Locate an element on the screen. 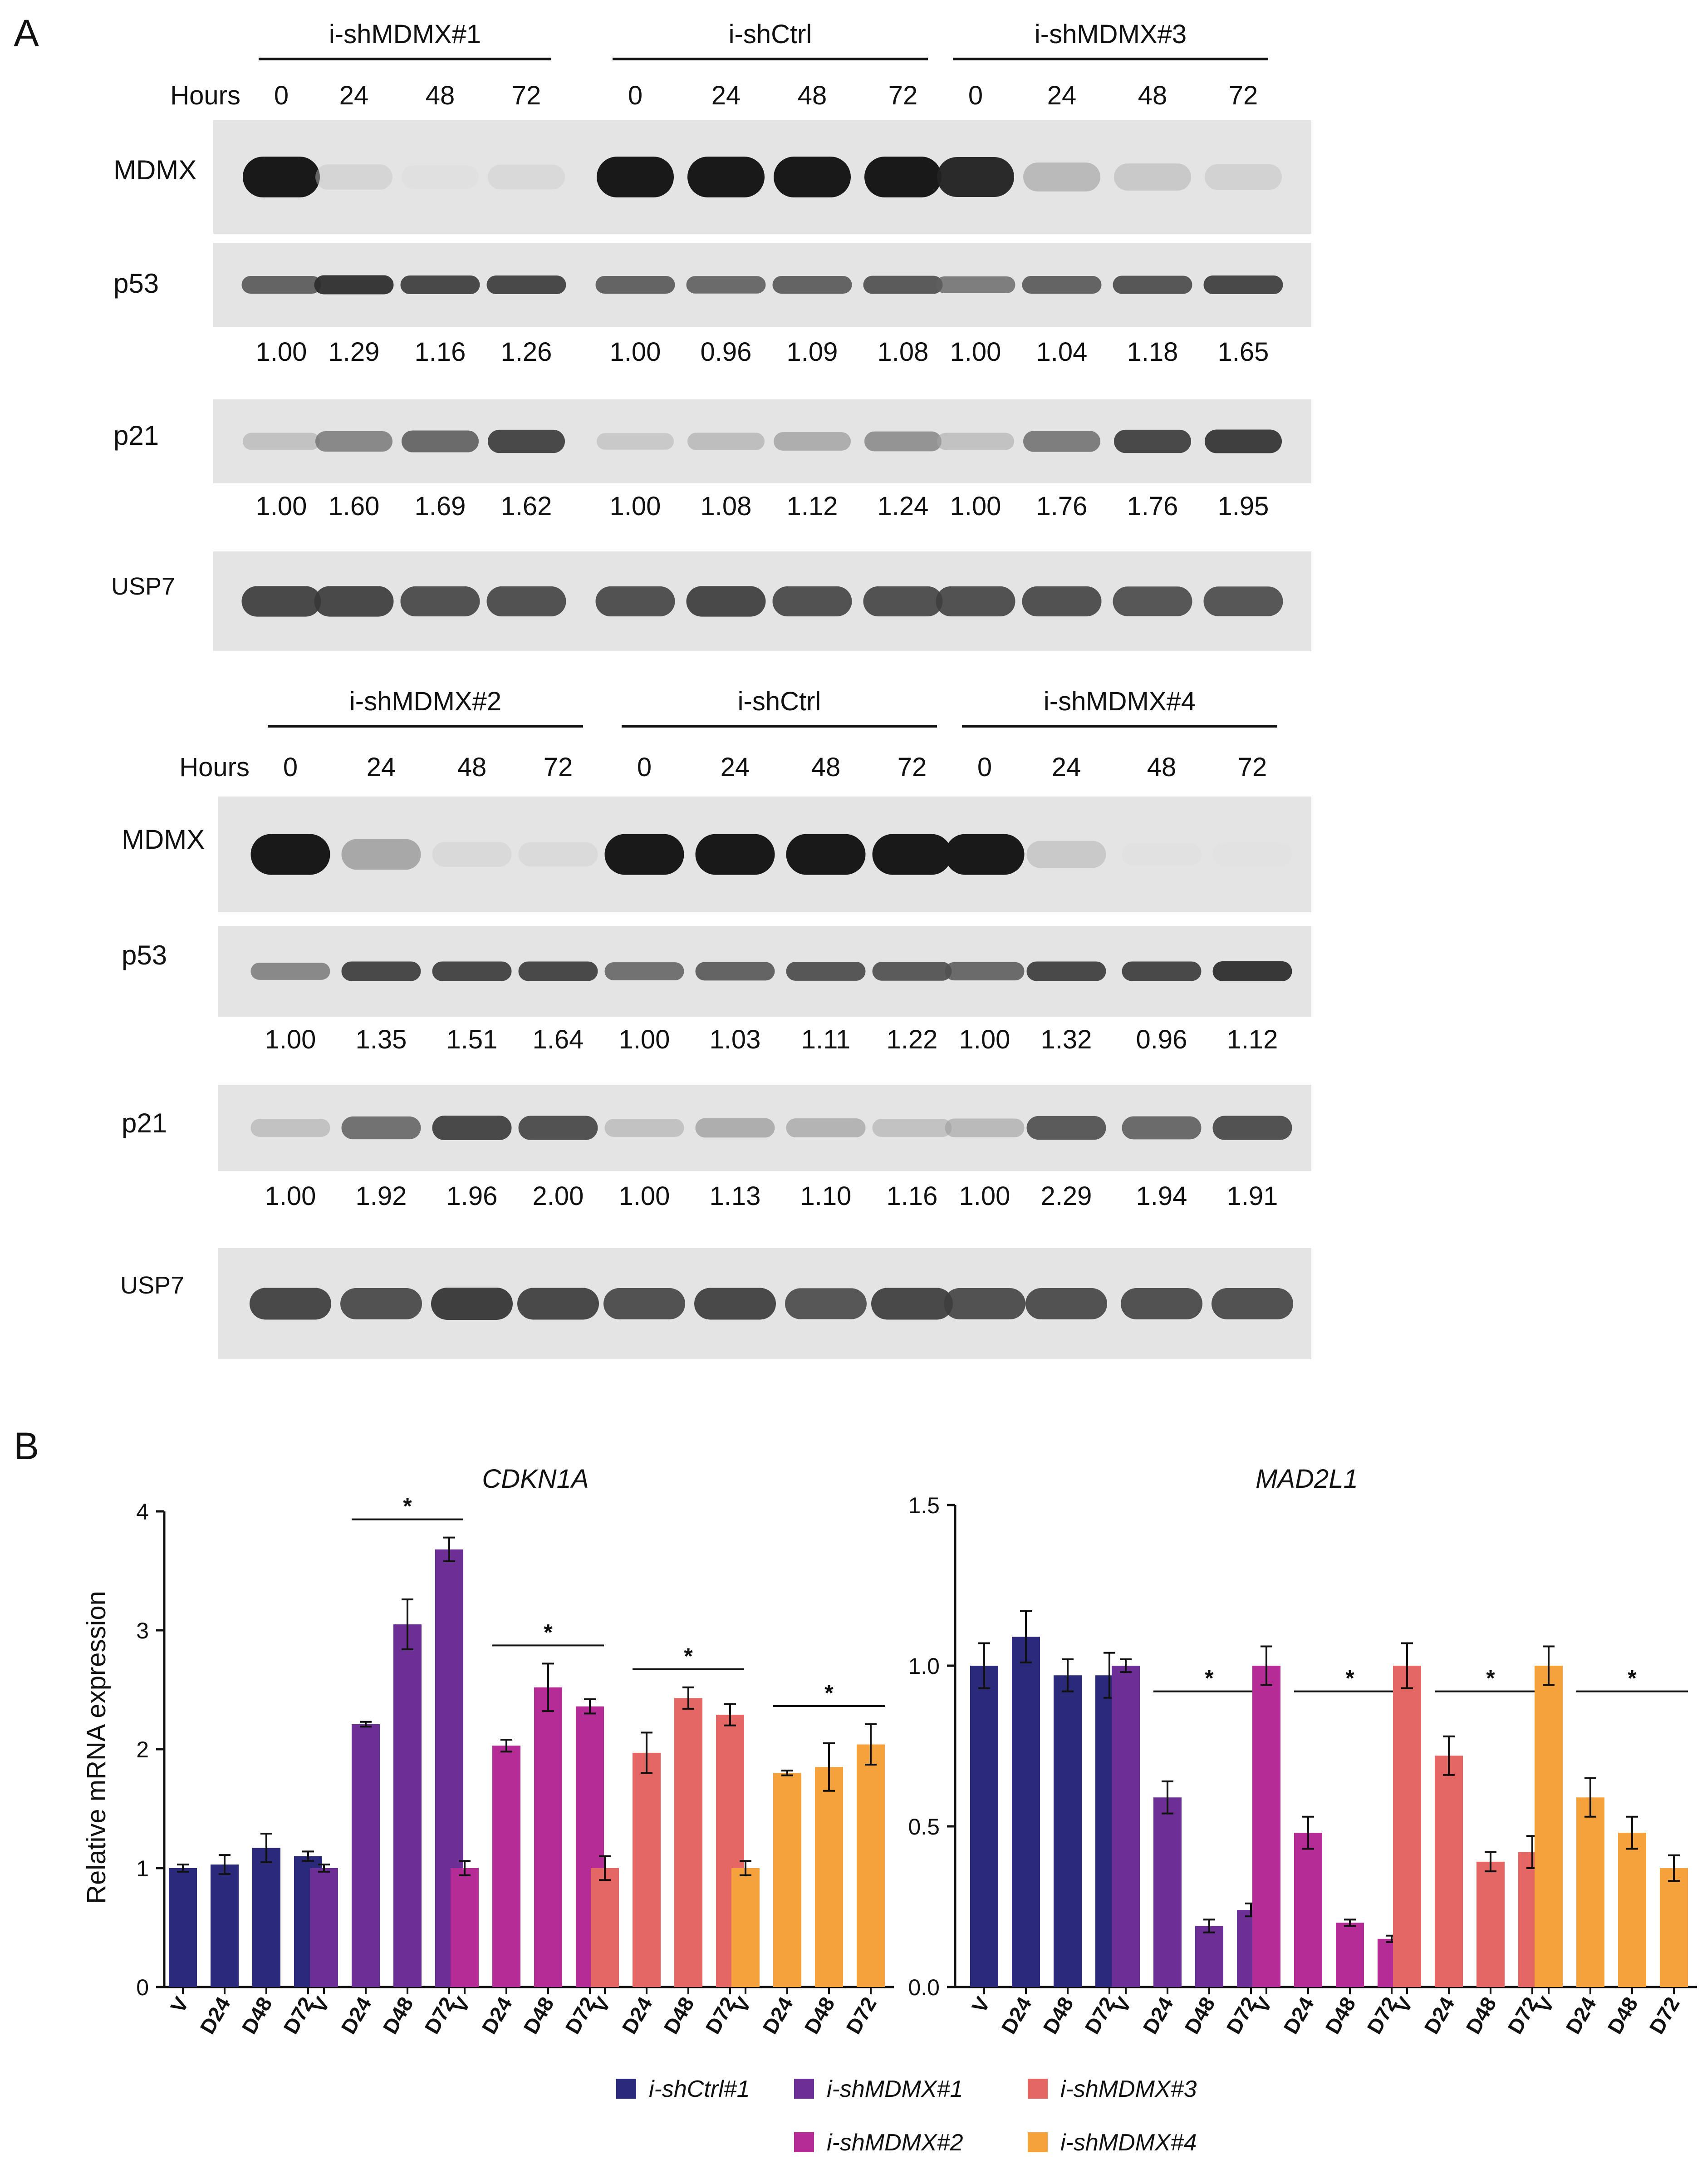 The width and height of the screenshot is (1702, 2184). quantification-value: 1.76 is located at coordinates (1062, 506).